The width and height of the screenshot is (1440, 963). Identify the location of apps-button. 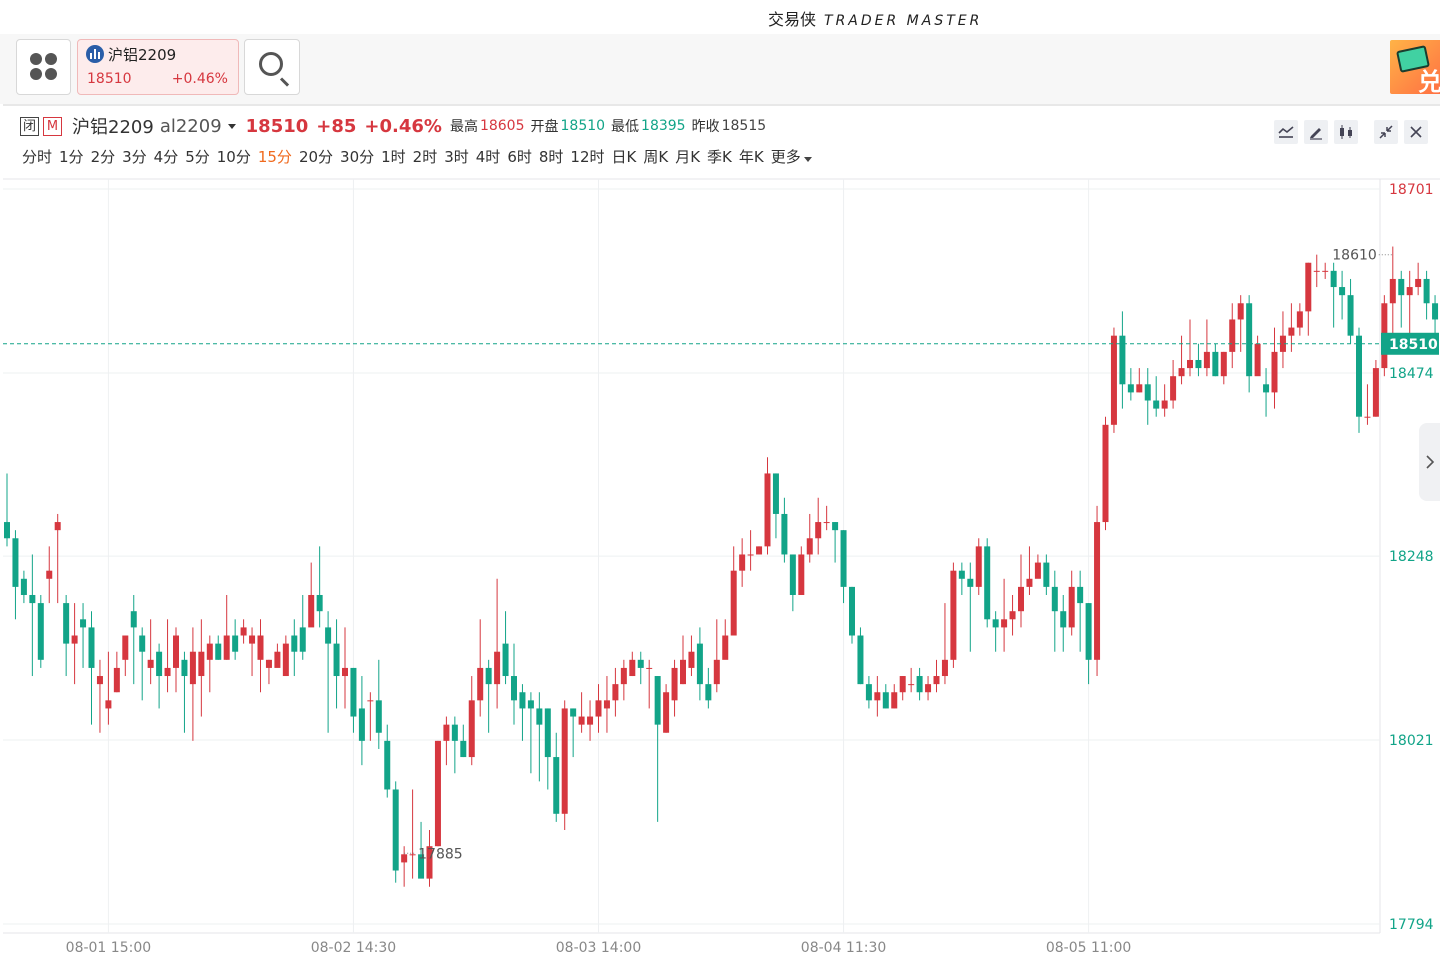
(43, 67).